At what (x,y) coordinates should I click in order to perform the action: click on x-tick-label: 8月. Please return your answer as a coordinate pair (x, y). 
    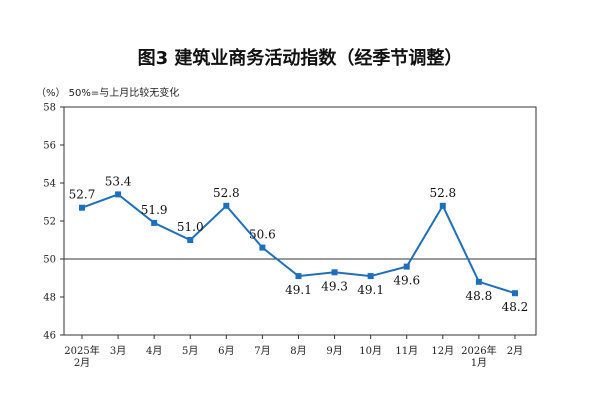
    Looking at the image, I should click on (298, 351).